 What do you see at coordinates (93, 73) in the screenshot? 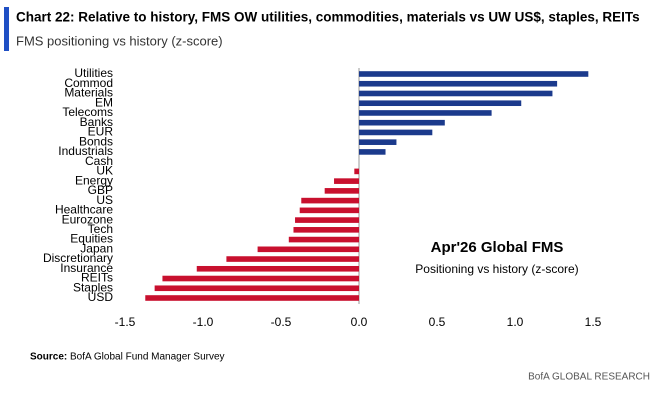
I see `y-tick-label: Utilities` at bounding box center [93, 73].